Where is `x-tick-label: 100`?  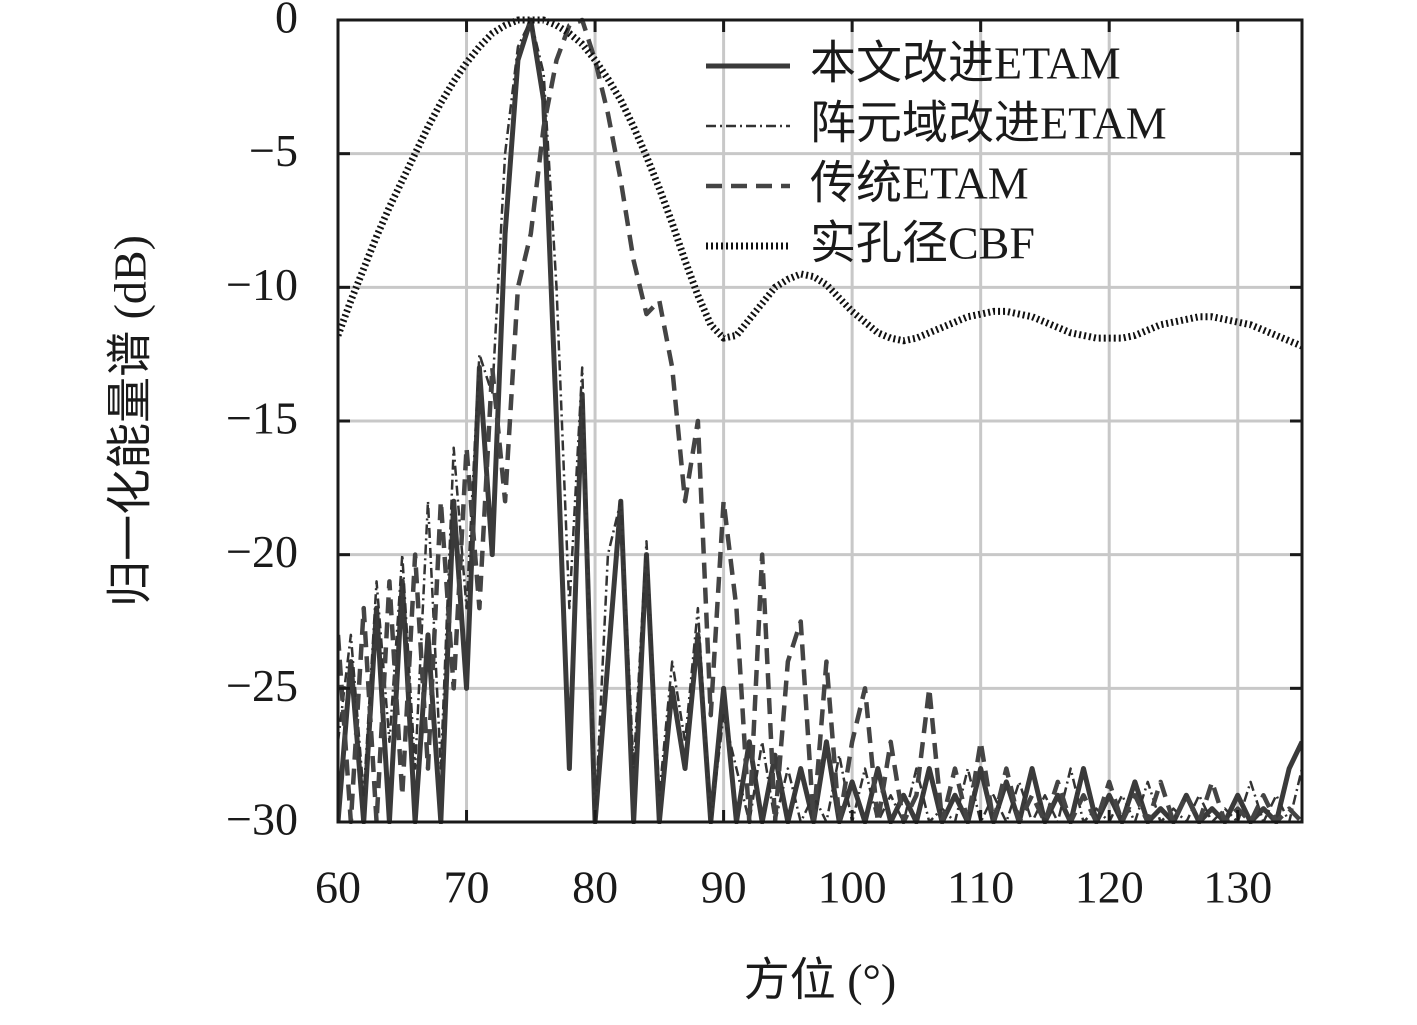
x-tick-label: 100 is located at coordinates (852, 887).